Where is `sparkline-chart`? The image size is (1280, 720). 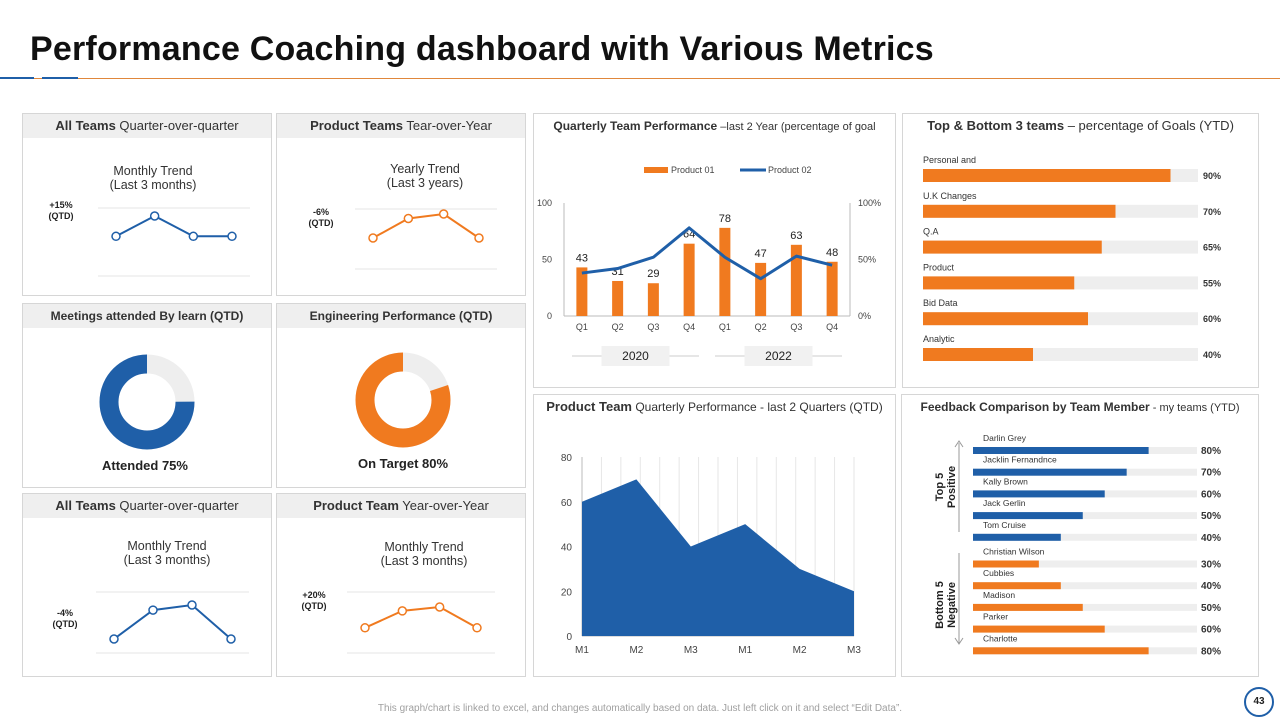 sparkline-chart is located at coordinates (172, 622).